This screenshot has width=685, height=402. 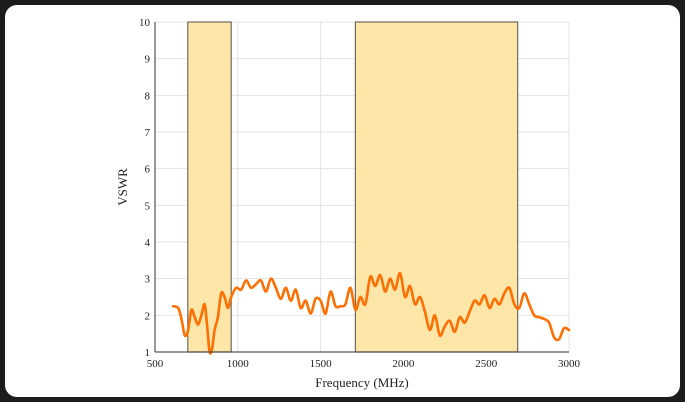 What do you see at coordinates (145, 23) in the screenshot?
I see `y-tick-label: 10` at bounding box center [145, 23].